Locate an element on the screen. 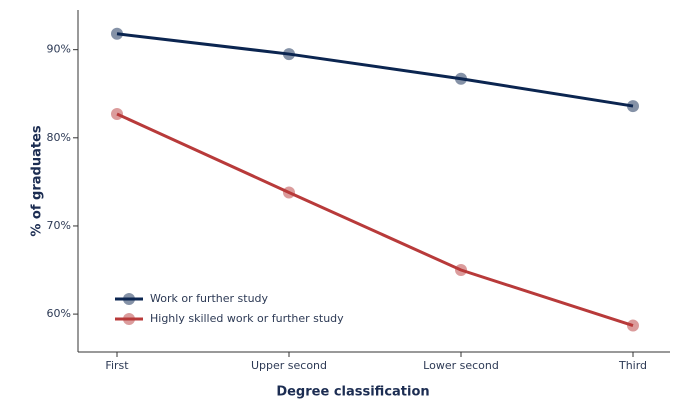 The height and width of the screenshot is (400, 700). y-tick-label: 90% is located at coordinates (59, 49).